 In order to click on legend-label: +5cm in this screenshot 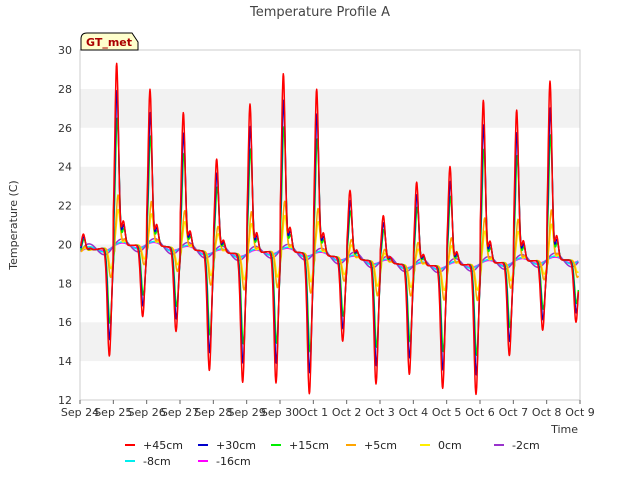, I will do `click(380, 445)`.